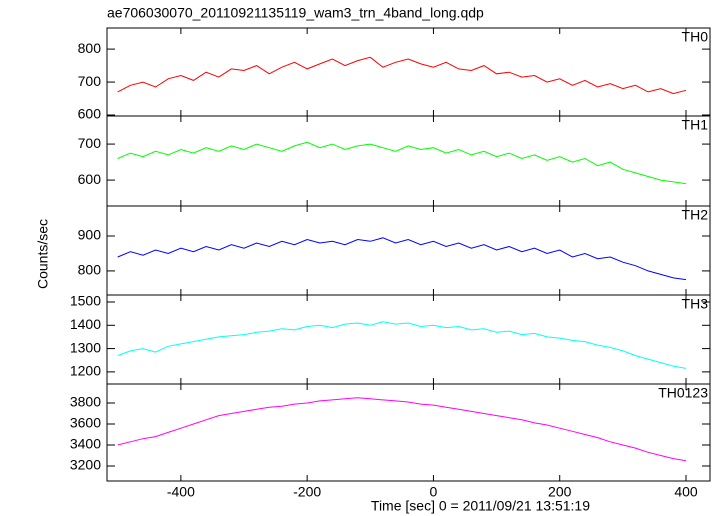  I want to click on y-tick-label: 3200, so click(85, 465).